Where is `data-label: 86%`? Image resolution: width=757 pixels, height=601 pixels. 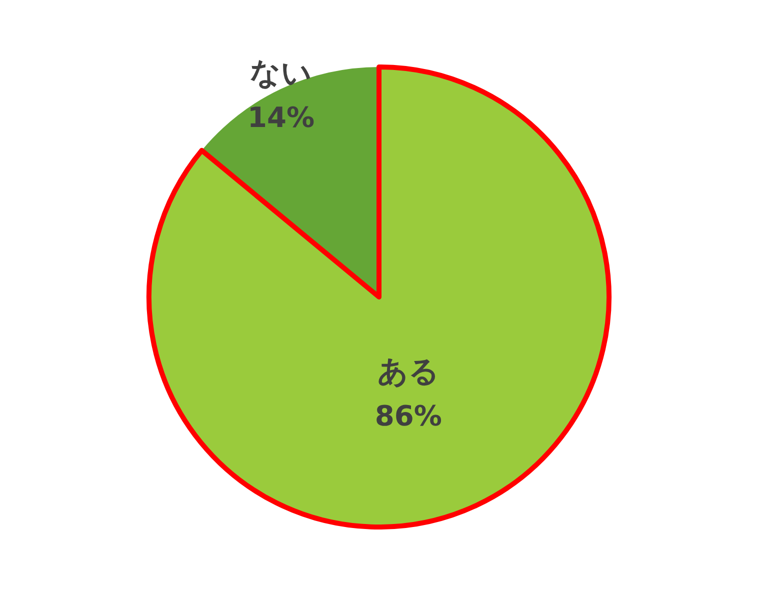 data-label: 86% is located at coordinates (408, 415).